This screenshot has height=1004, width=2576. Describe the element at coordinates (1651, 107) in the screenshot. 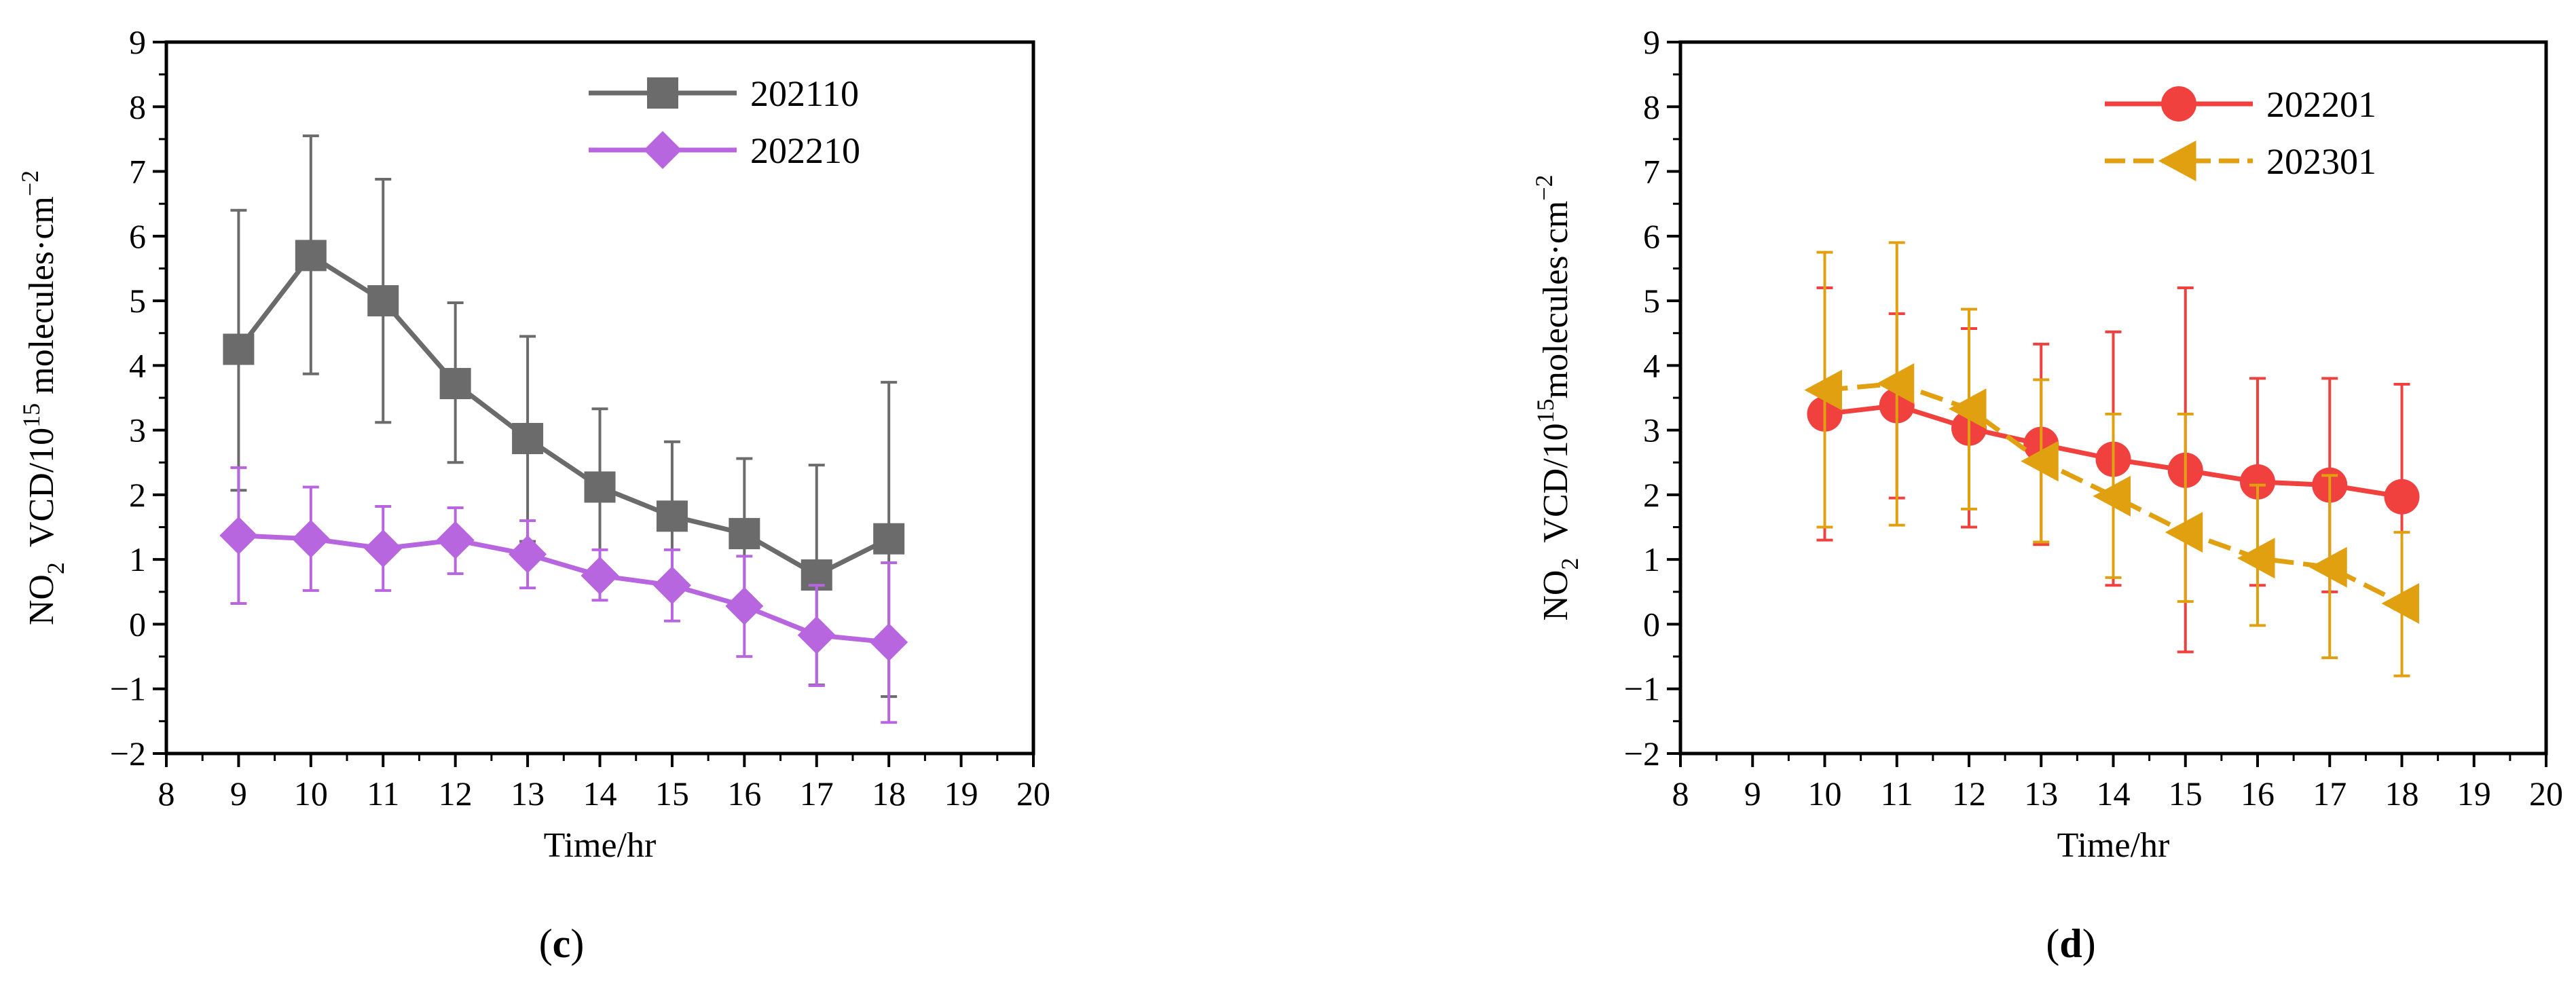

I see `y-tick-label: 8` at that location.